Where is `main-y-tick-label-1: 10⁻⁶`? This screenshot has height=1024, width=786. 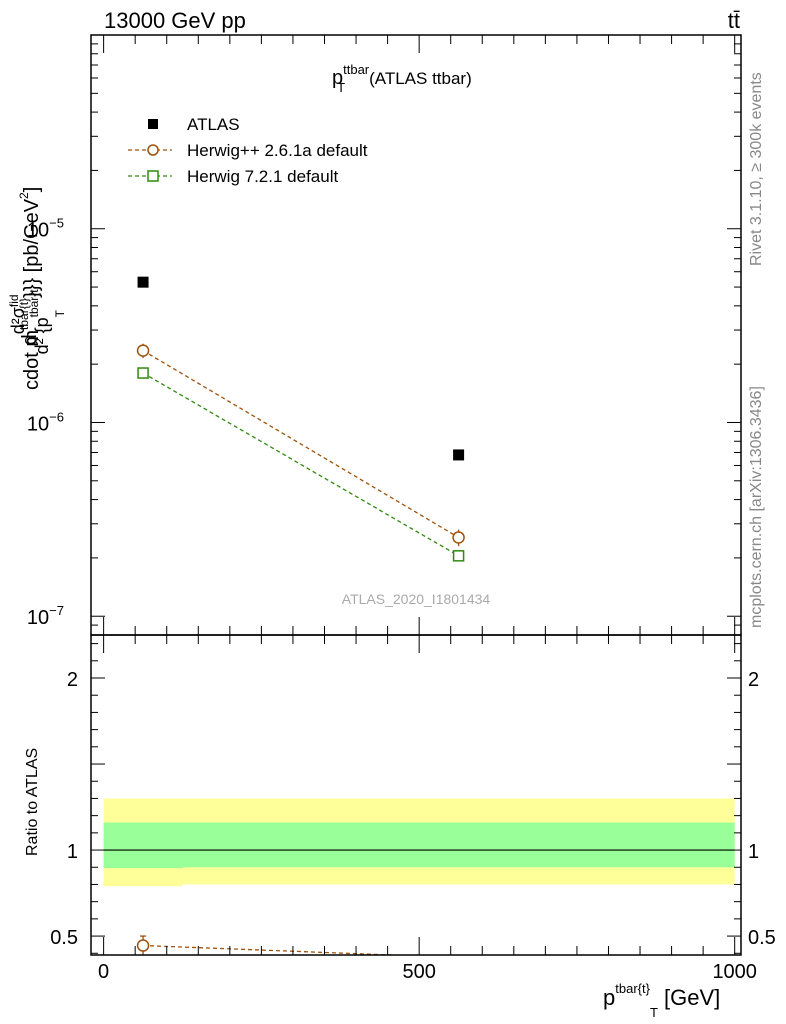
main-y-tick-label-1: 10⁻⁶ is located at coordinates (45, 422).